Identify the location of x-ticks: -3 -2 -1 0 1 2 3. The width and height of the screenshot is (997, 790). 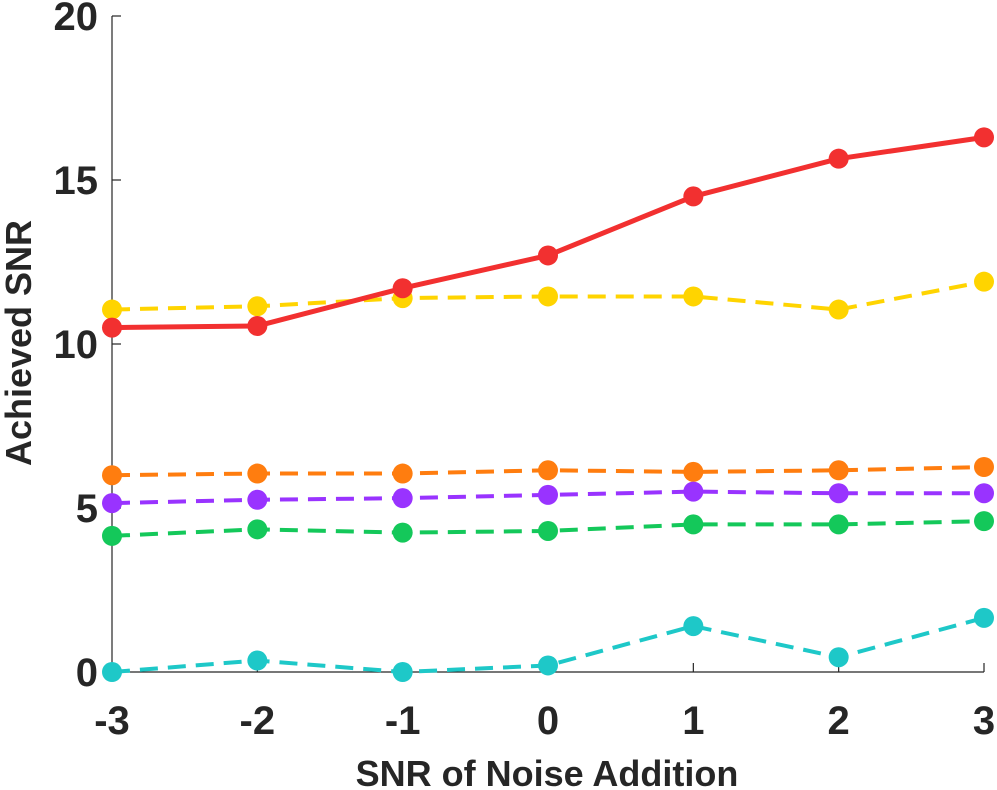
(544, 703).